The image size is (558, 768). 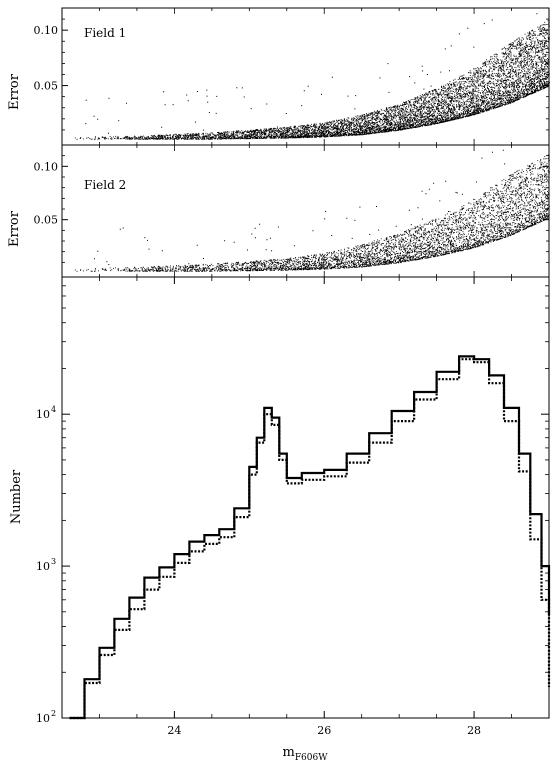 What do you see at coordinates (53, 713) in the screenshot?
I see `ytick-exponent: 2` at bounding box center [53, 713].